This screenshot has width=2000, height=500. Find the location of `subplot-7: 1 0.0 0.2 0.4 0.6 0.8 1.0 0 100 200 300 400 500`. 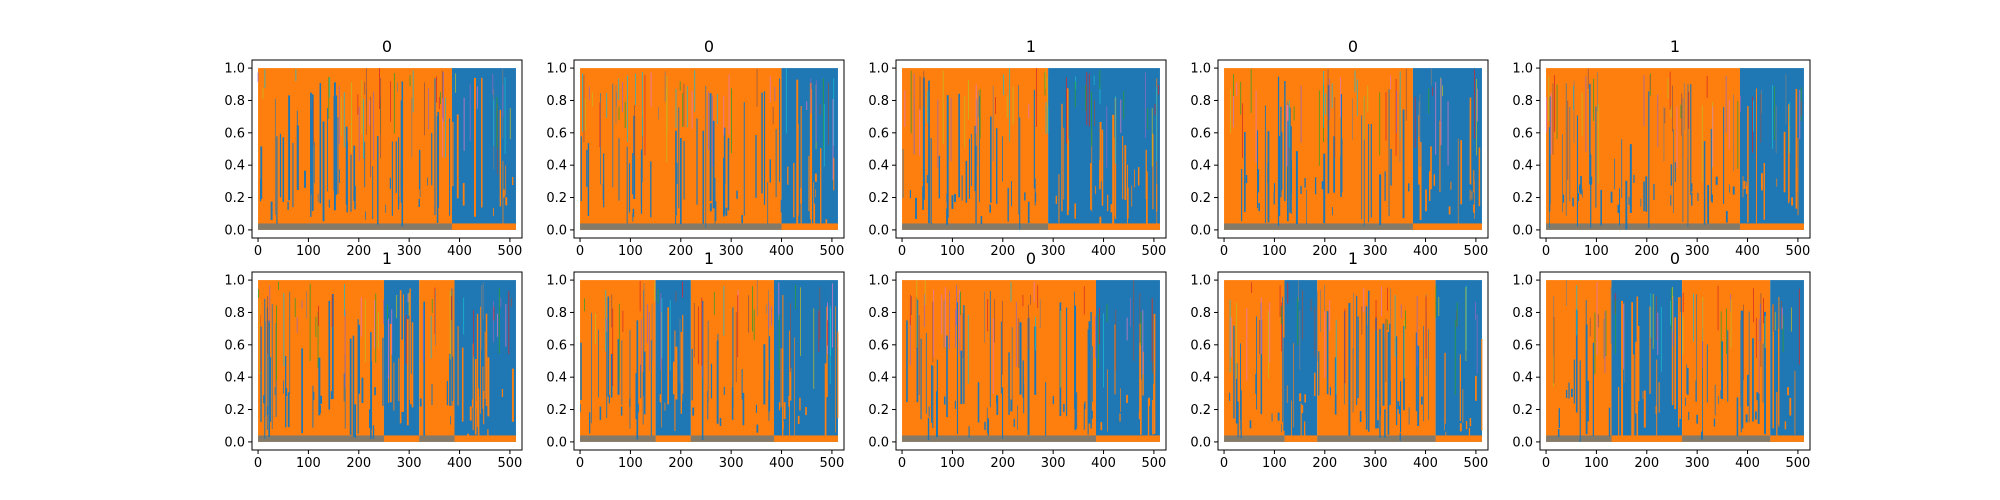

subplot-7: 1 0.0 0.2 0.4 0.6 0.8 1.0 0 100 200 300 400 500 is located at coordinates (695, 360).